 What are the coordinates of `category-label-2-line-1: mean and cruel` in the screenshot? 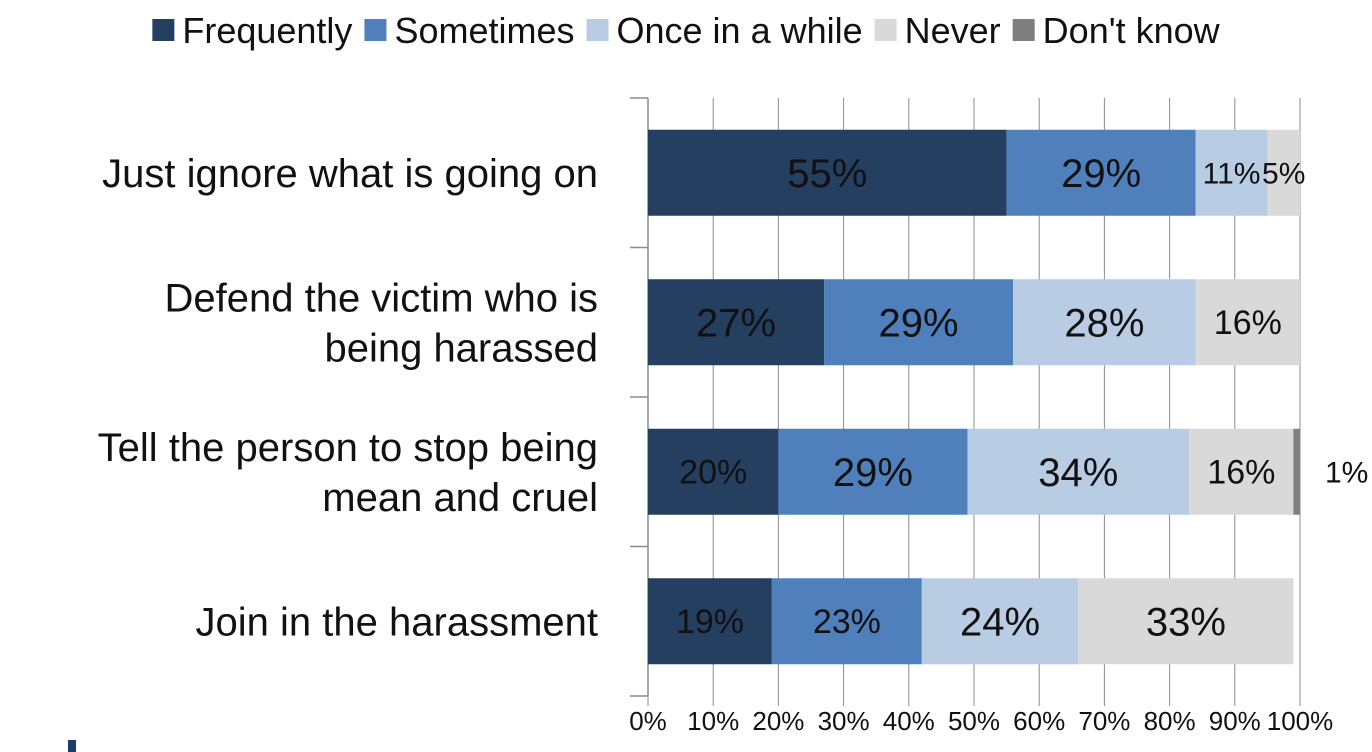 It's located at (460, 498).